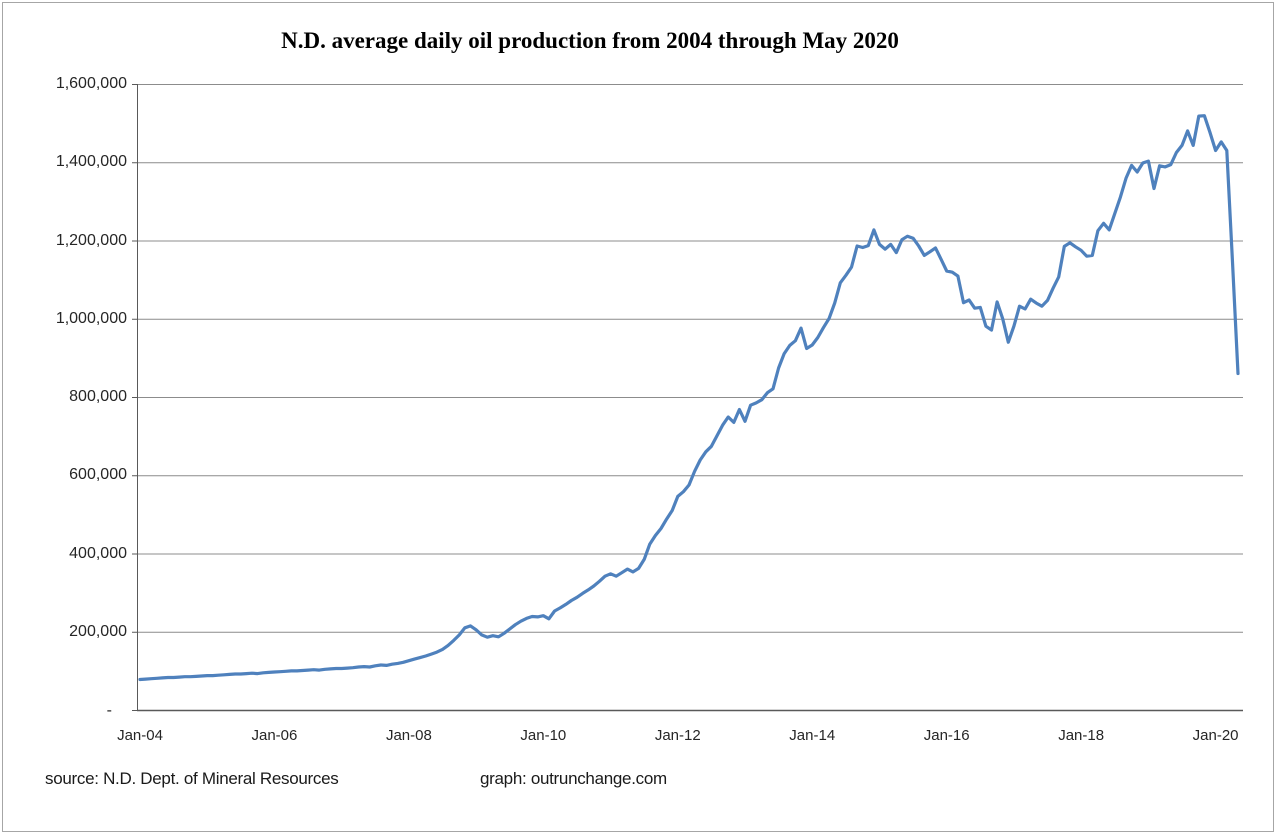 The image size is (1276, 834). What do you see at coordinates (98, 631) in the screenshot?
I see `y-axis-tick-label: 200,000` at bounding box center [98, 631].